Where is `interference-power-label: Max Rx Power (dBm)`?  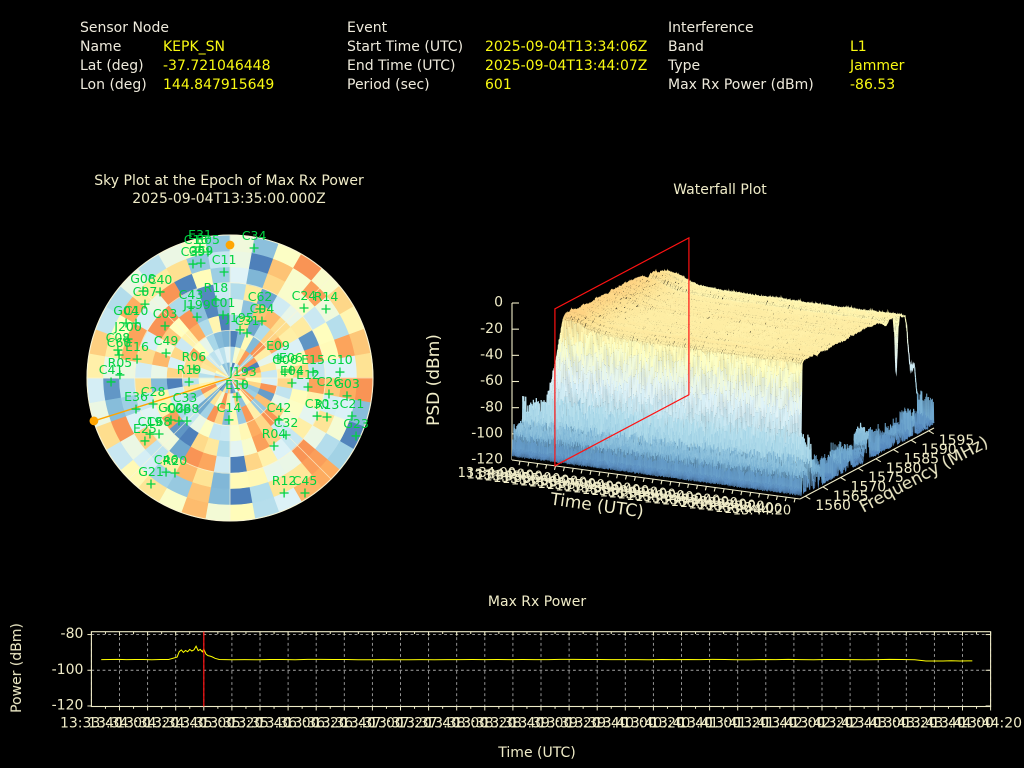 interference-power-label: Max Rx Power (dBm) is located at coordinates (741, 85).